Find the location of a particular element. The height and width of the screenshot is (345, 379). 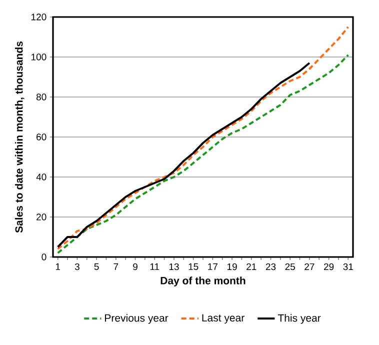

y-tick-label: 0 is located at coordinates (44, 257).